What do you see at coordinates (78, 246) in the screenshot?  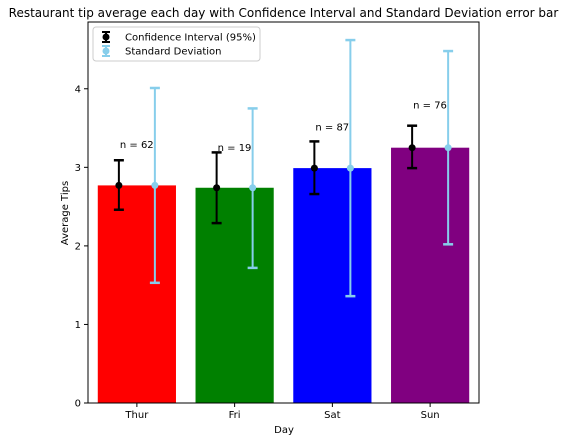 I see `y-tick-label: 2` at bounding box center [78, 246].